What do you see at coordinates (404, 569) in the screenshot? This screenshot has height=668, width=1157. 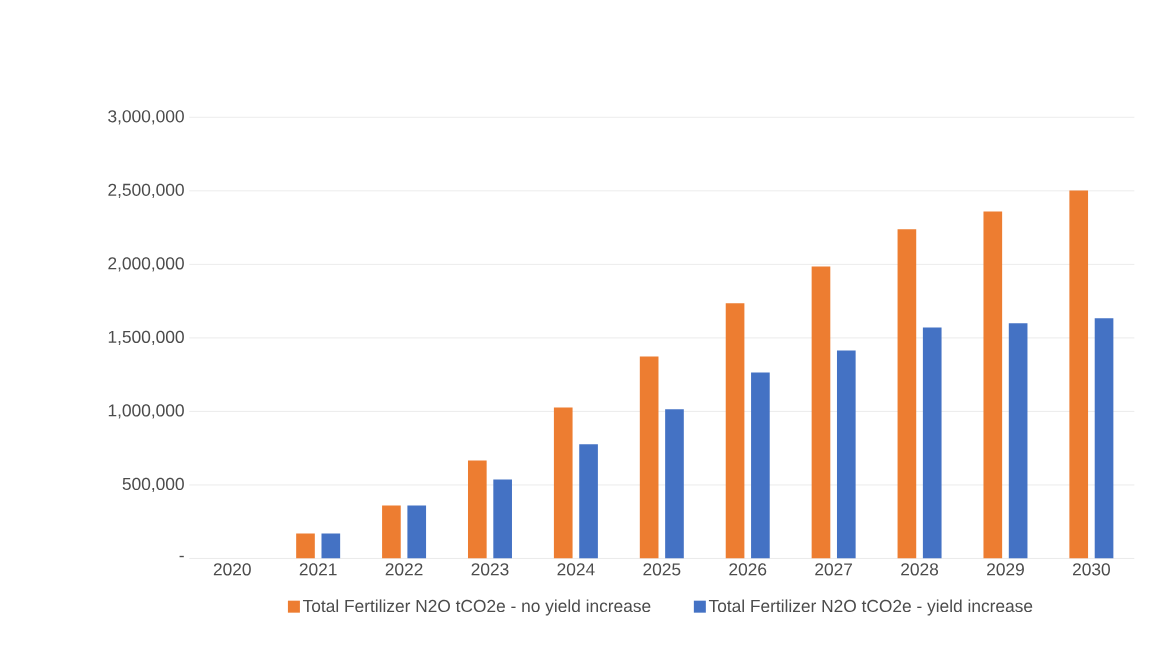 I see `x-tick-label: 2022` at bounding box center [404, 569].